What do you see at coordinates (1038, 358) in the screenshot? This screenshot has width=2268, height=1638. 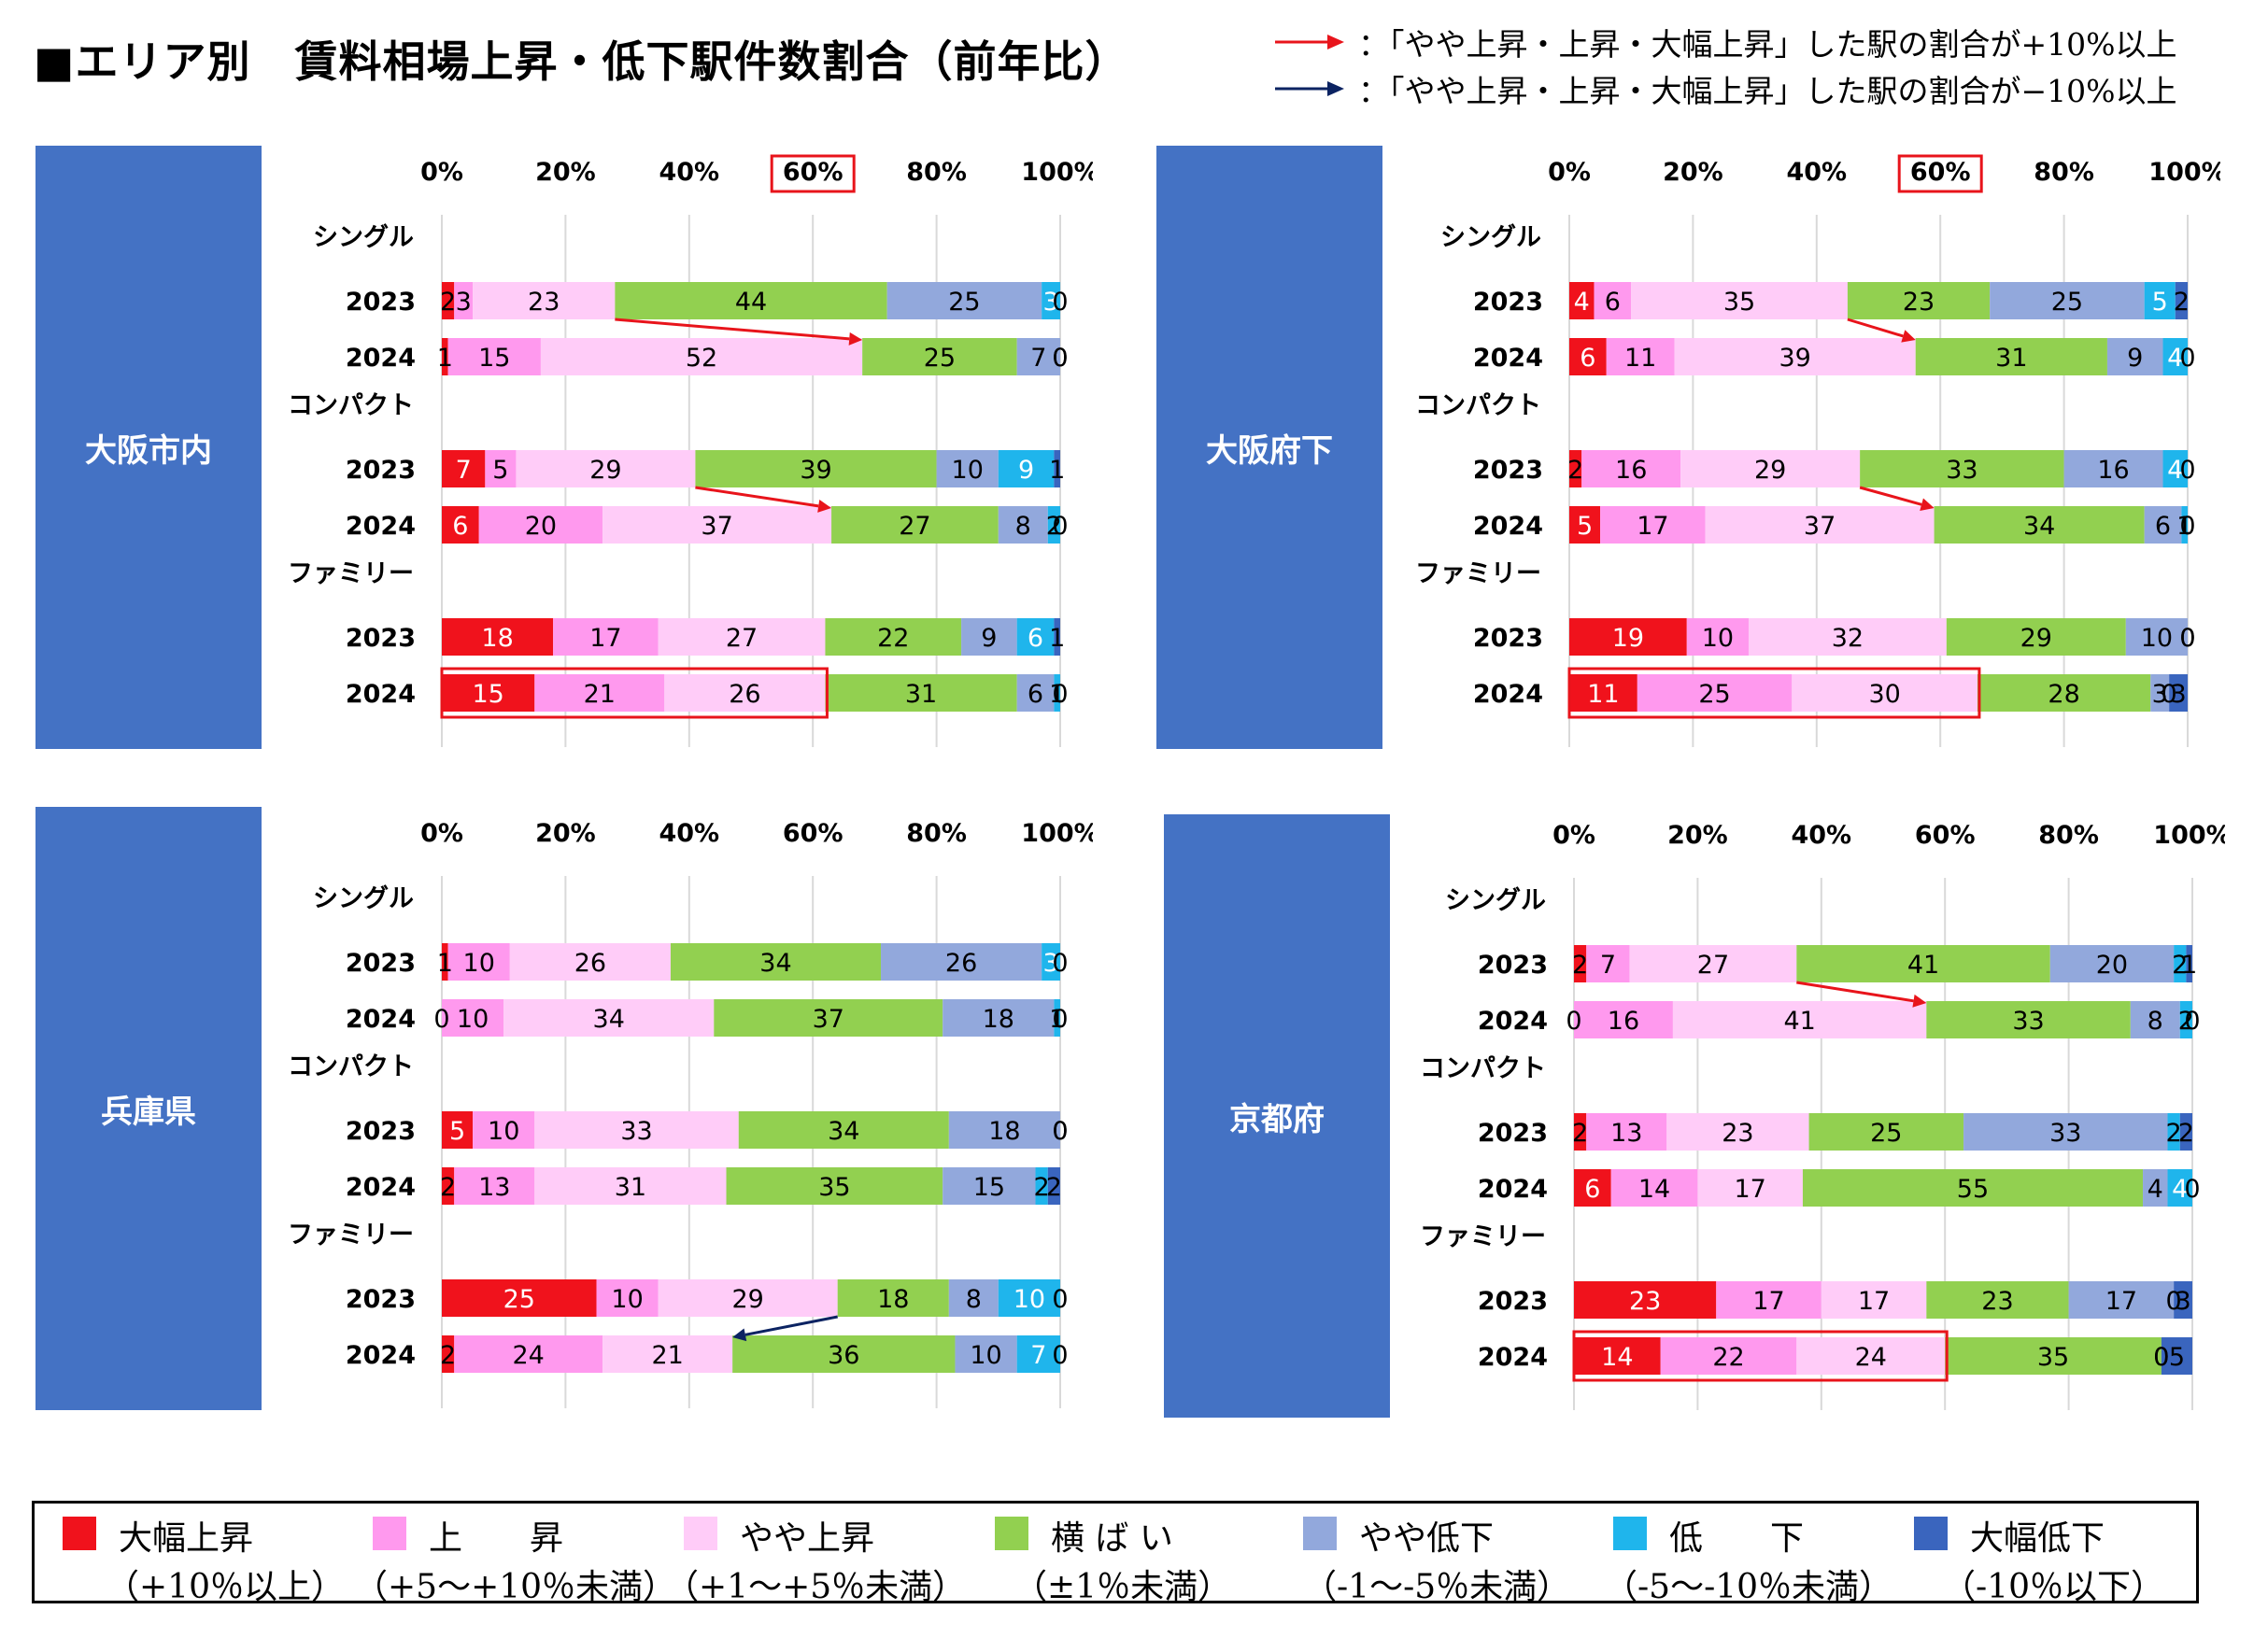 I see `data-label: 7` at bounding box center [1038, 358].